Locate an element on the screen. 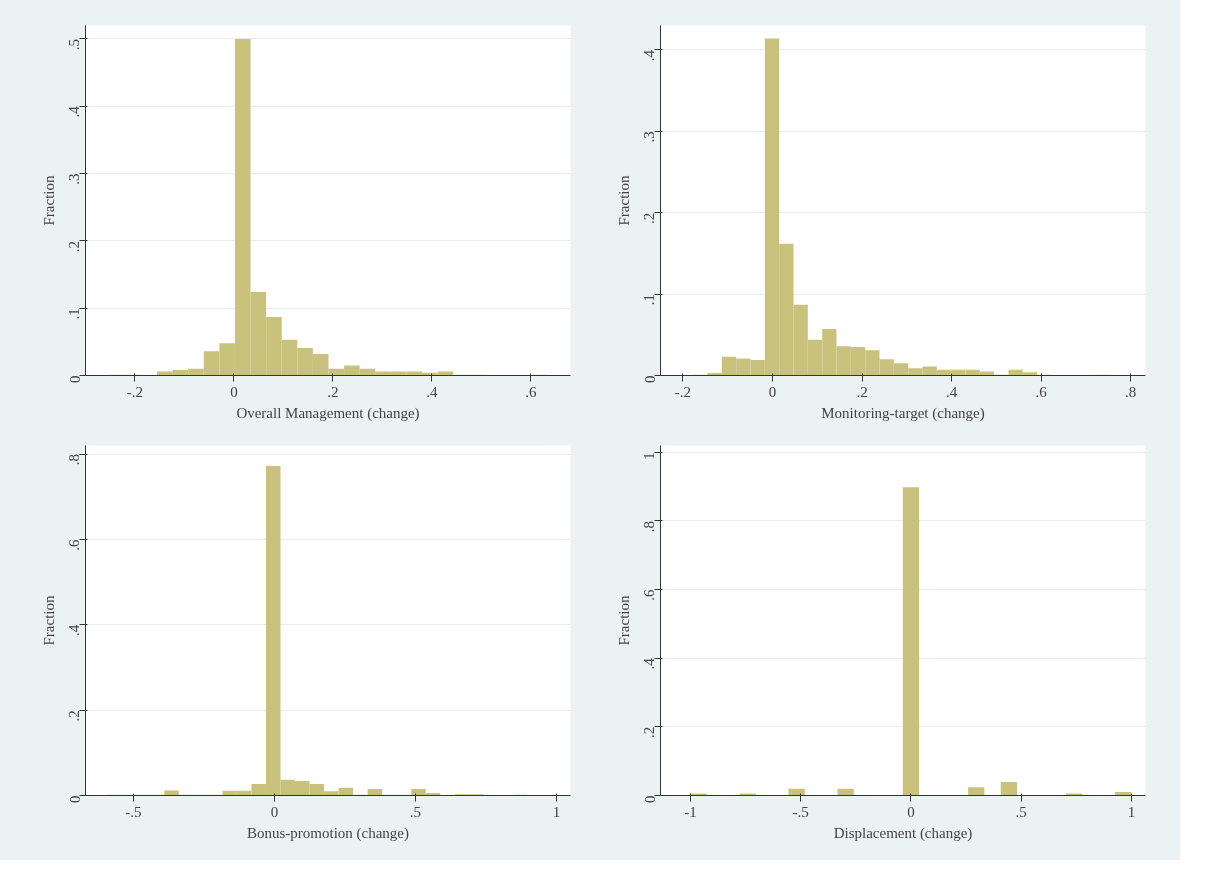  x-axis-title: Displacement (change) is located at coordinates (903, 833).